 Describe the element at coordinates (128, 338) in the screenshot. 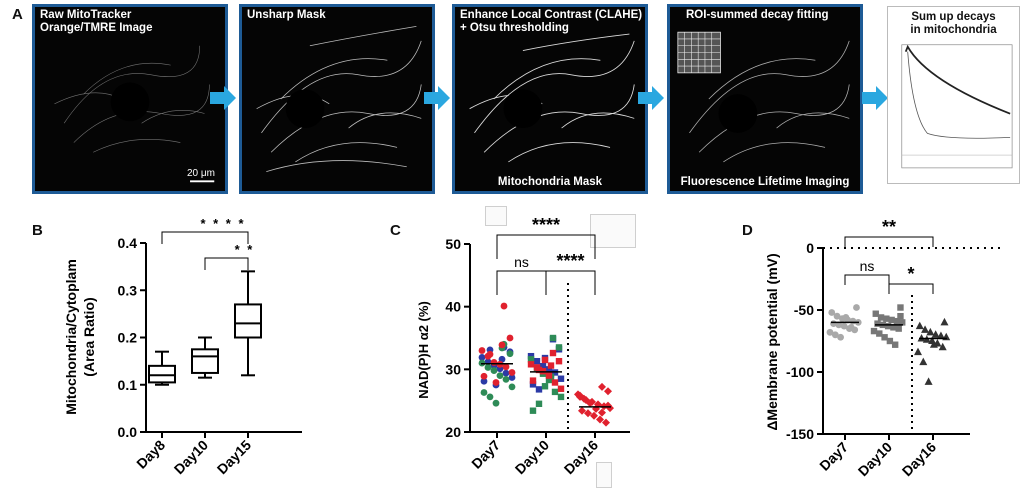

I see `y-tick-label: 0.2` at that location.